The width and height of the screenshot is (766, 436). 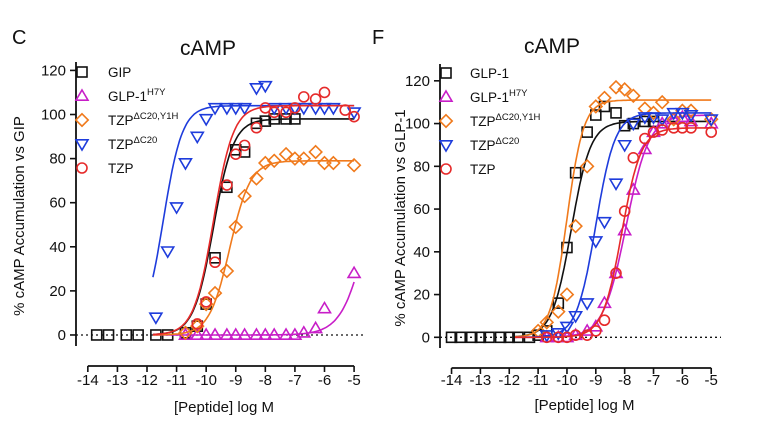 I want to click on x-tick-label: -9, so click(x=595, y=380).